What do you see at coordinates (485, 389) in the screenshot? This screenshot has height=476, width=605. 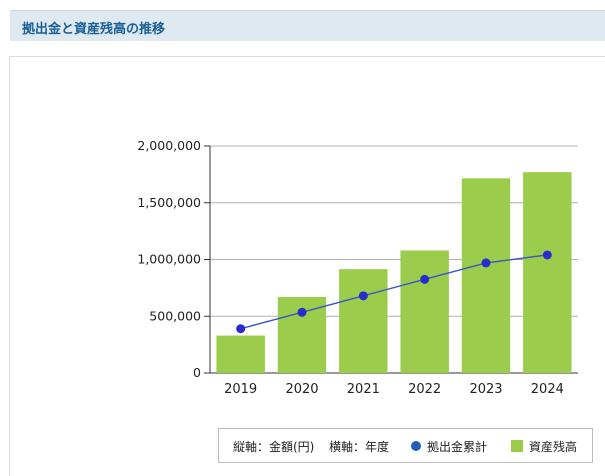 I see `x-tick-label: 2023` at bounding box center [485, 389].